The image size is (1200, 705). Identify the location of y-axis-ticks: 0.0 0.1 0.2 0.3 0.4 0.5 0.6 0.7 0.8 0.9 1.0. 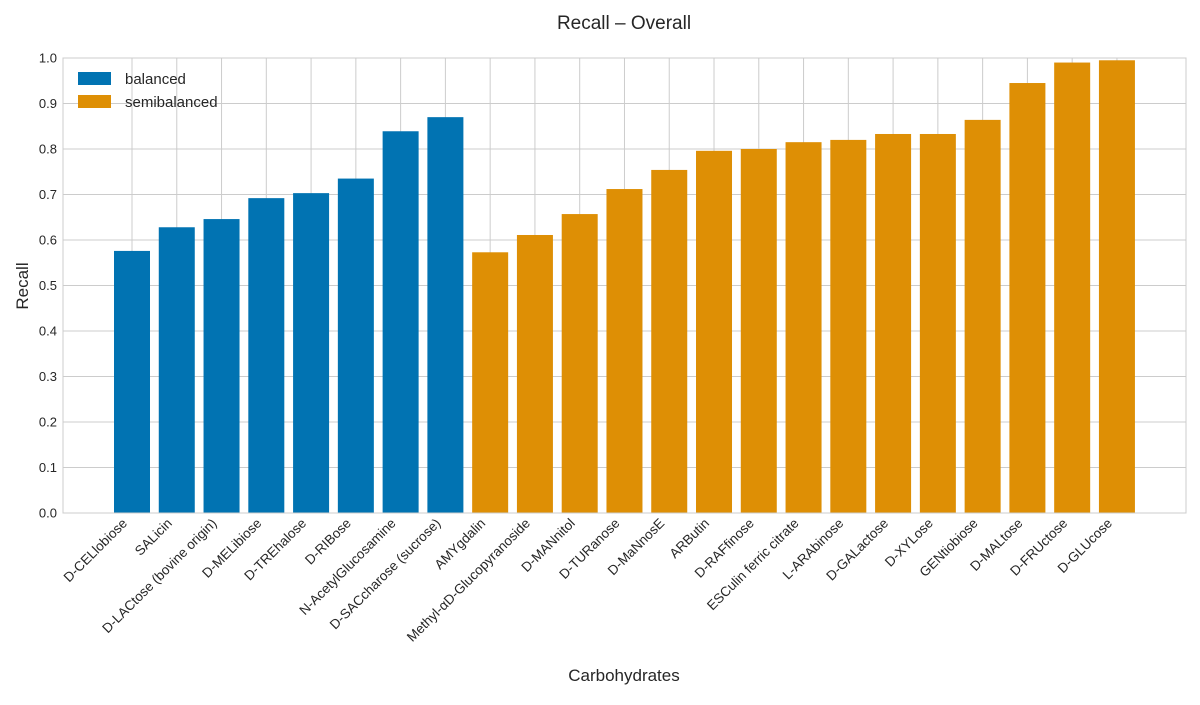
(48, 286).